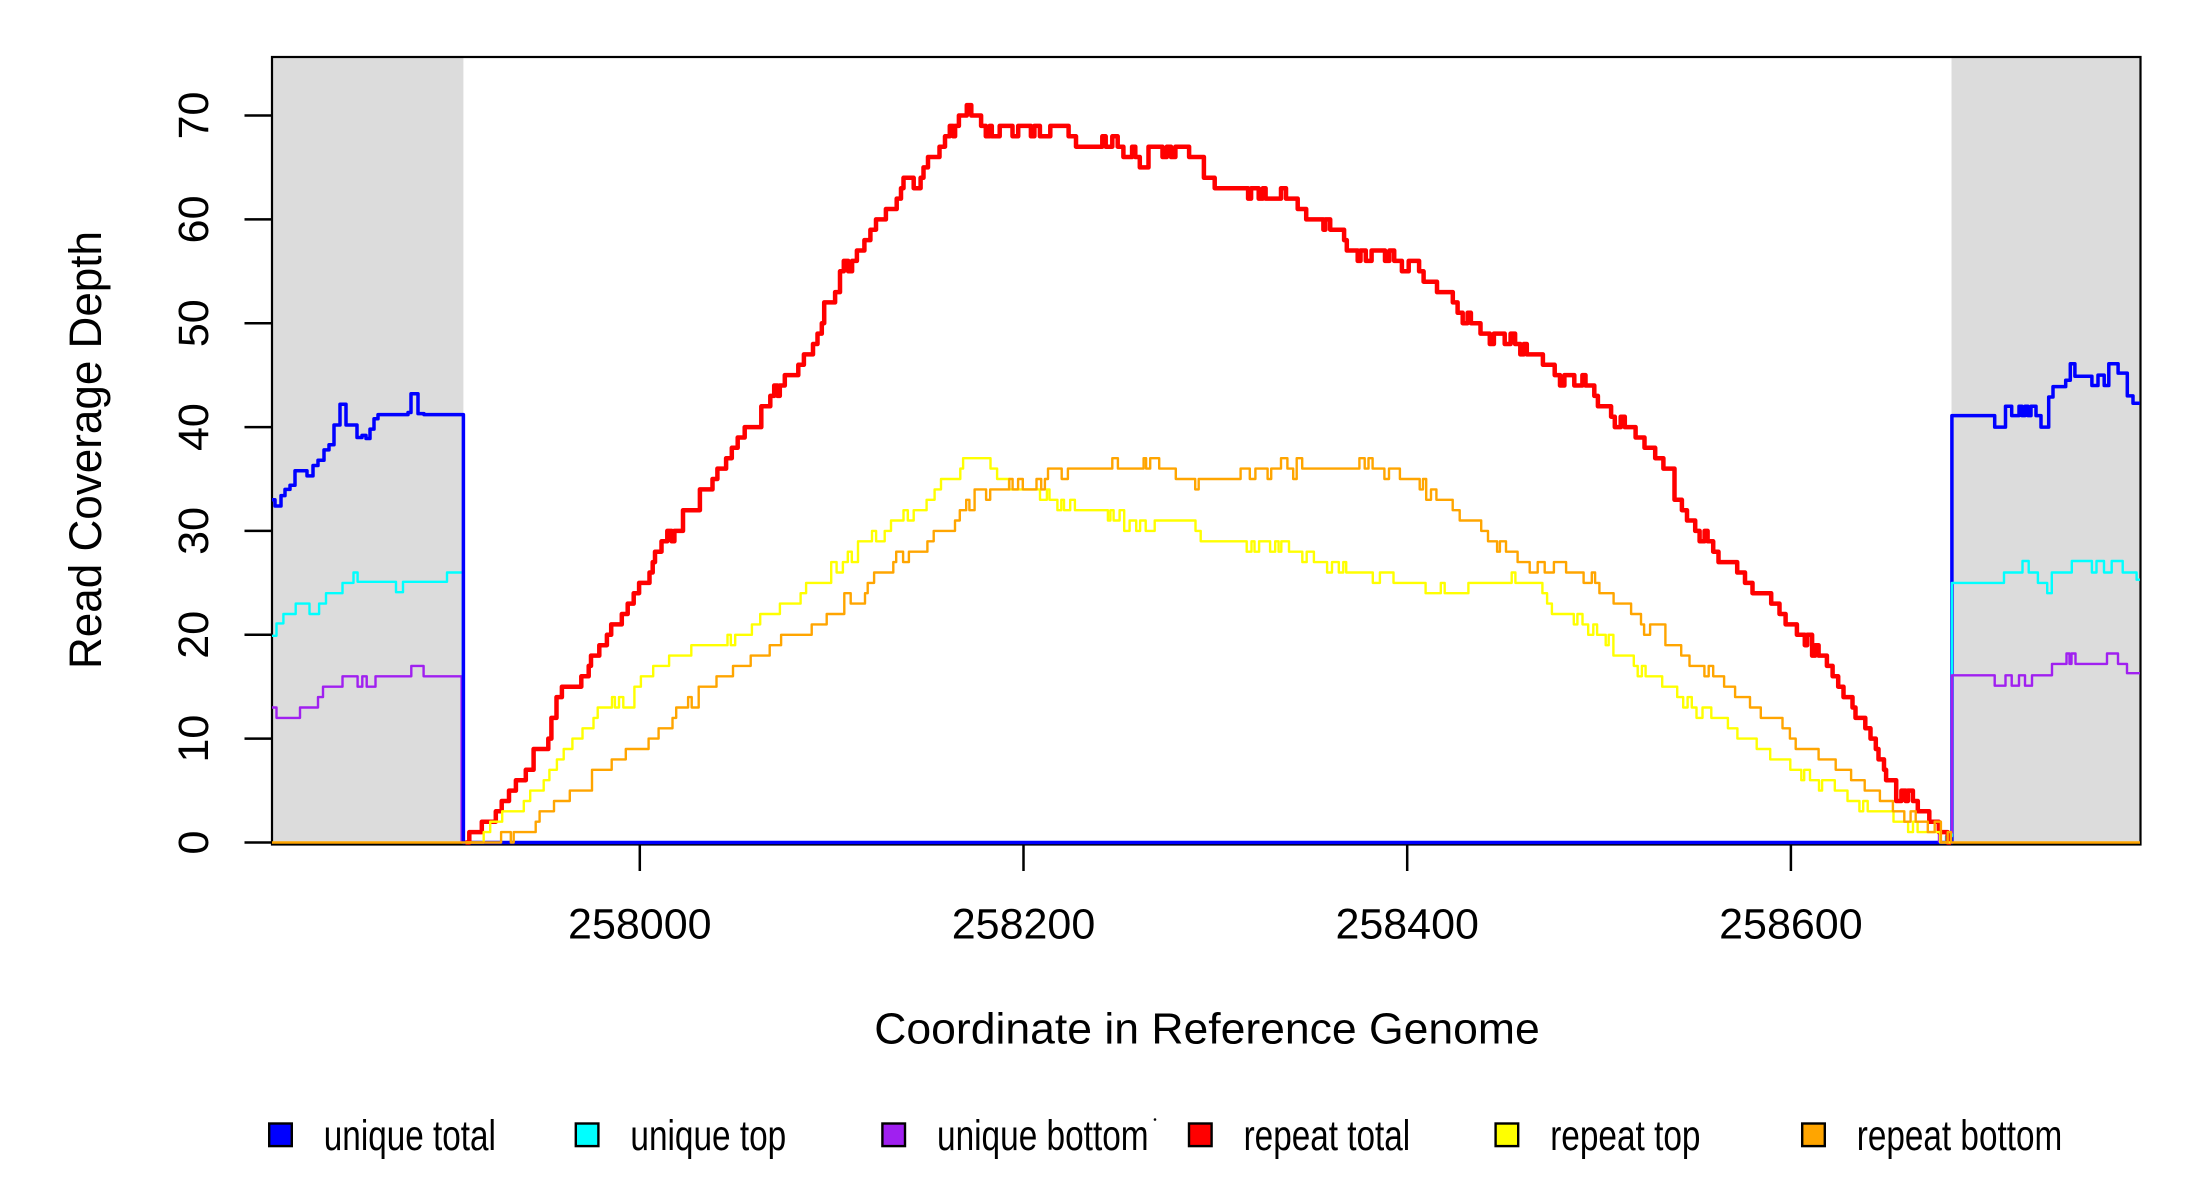 This screenshot has width=2200, height=1200. What do you see at coordinates (85, 450) in the screenshot?
I see `svg-text: Read Coverage Depth` at bounding box center [85, 450].